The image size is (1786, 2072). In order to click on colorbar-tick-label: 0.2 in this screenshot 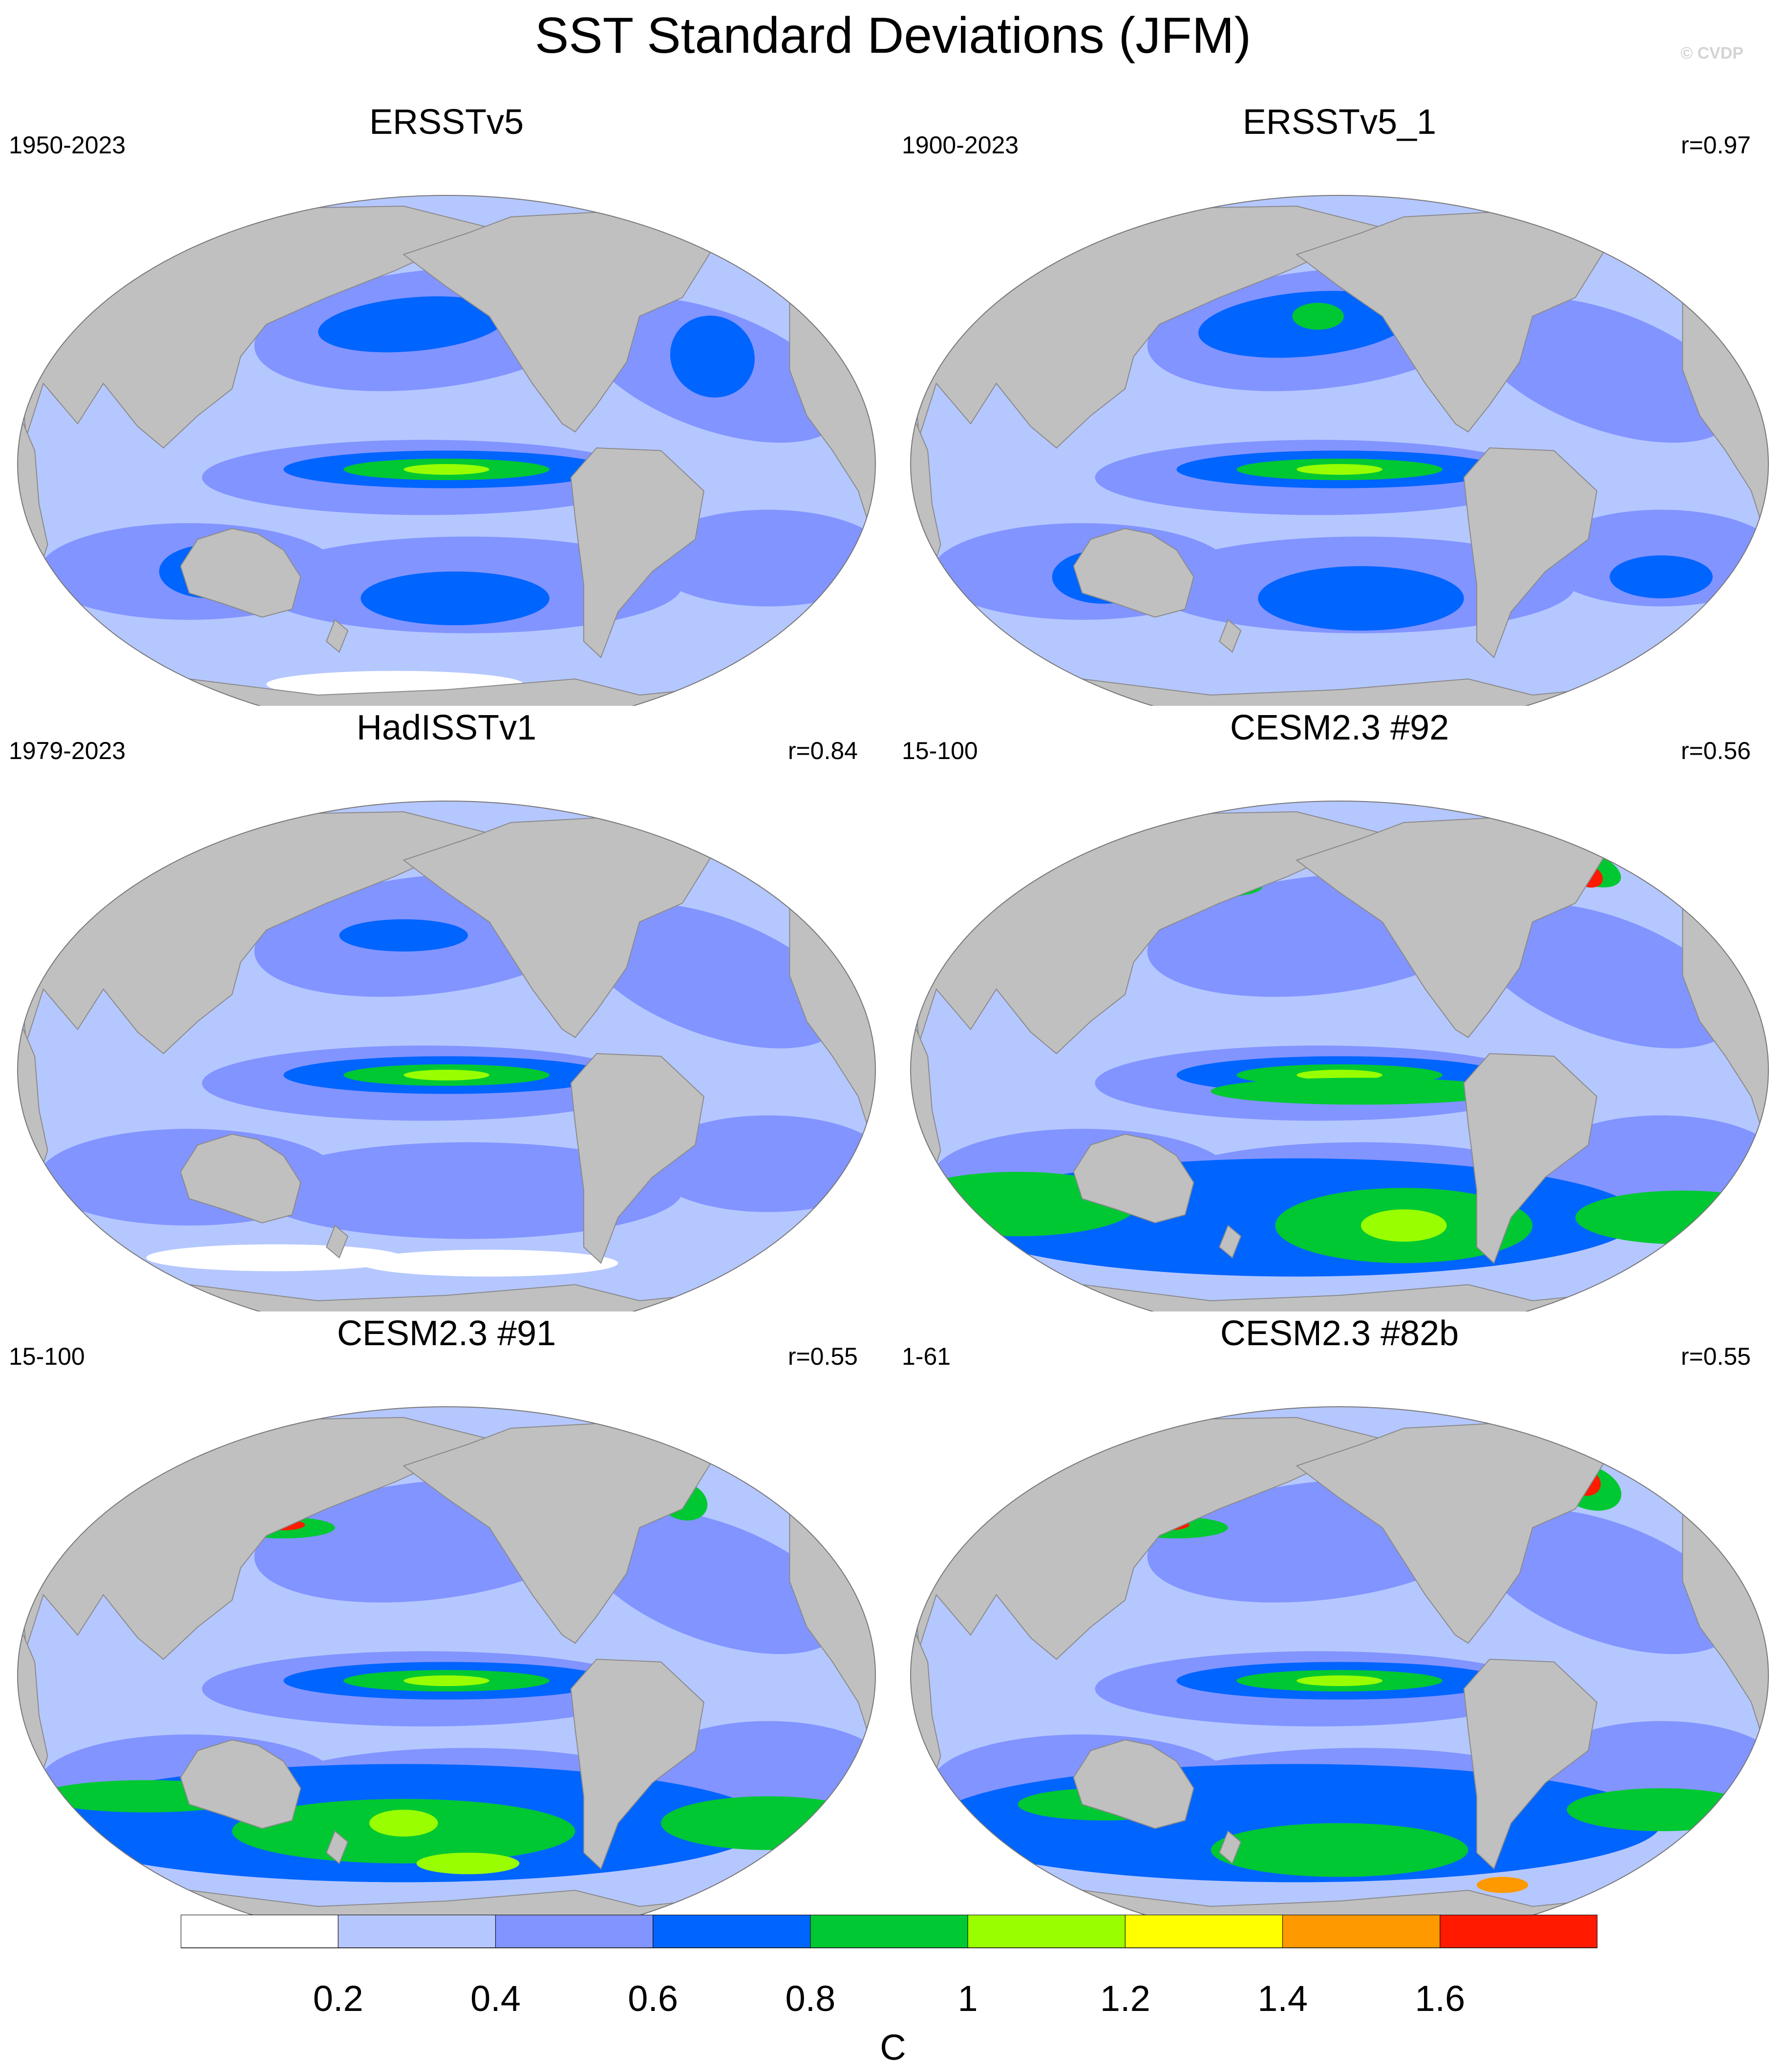, I will do `click(338, 1999)`.